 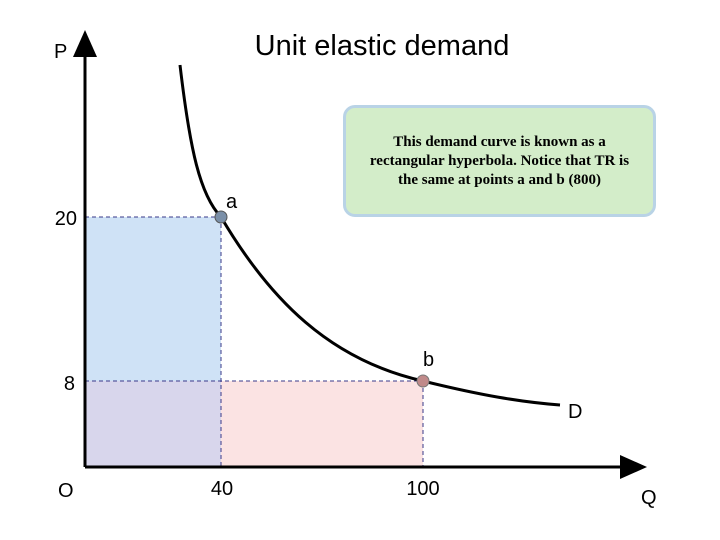 I want to click on point-b, so click(x=423, y=381).